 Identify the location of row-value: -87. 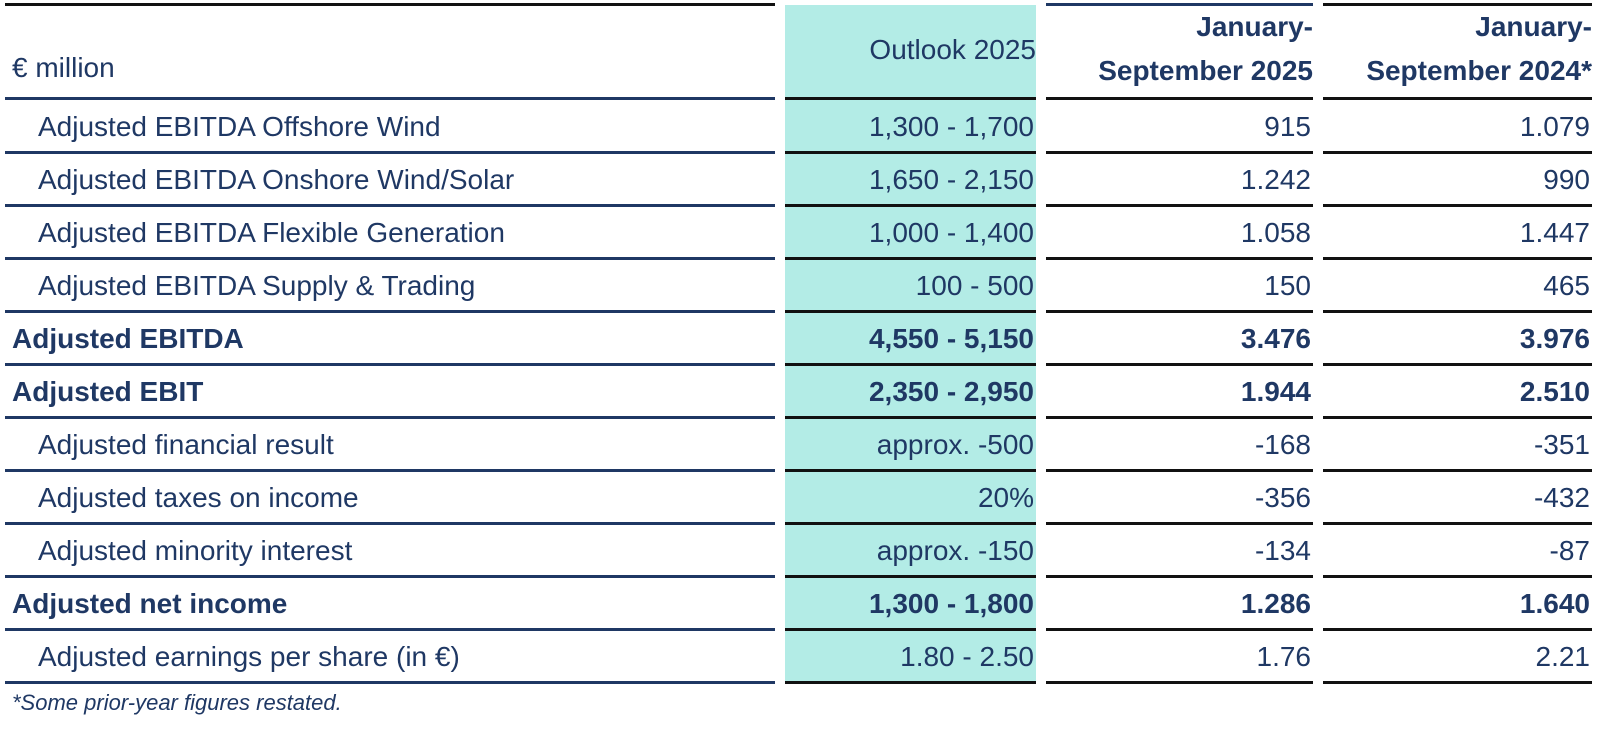
(1569, 550).